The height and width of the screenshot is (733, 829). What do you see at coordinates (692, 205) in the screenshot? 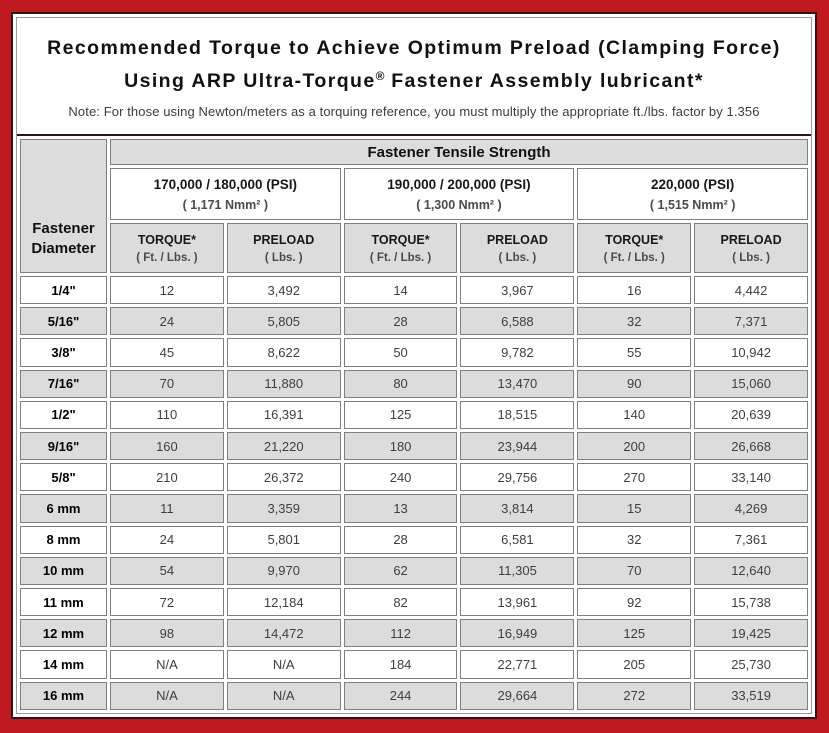
I see `nmm-rating: ( 1,515 Nmm² )` at bounding box center [692, 205].